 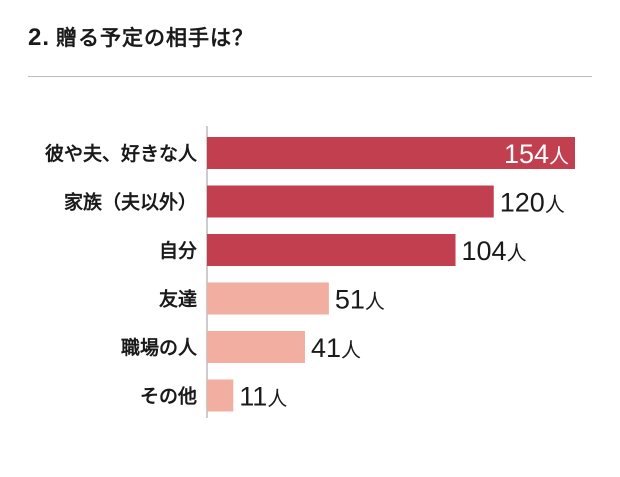 What do you see at coordinates (536, 154) in the screenshot?
I see `value-label-0: 154人` at bounding box center [536, 154].